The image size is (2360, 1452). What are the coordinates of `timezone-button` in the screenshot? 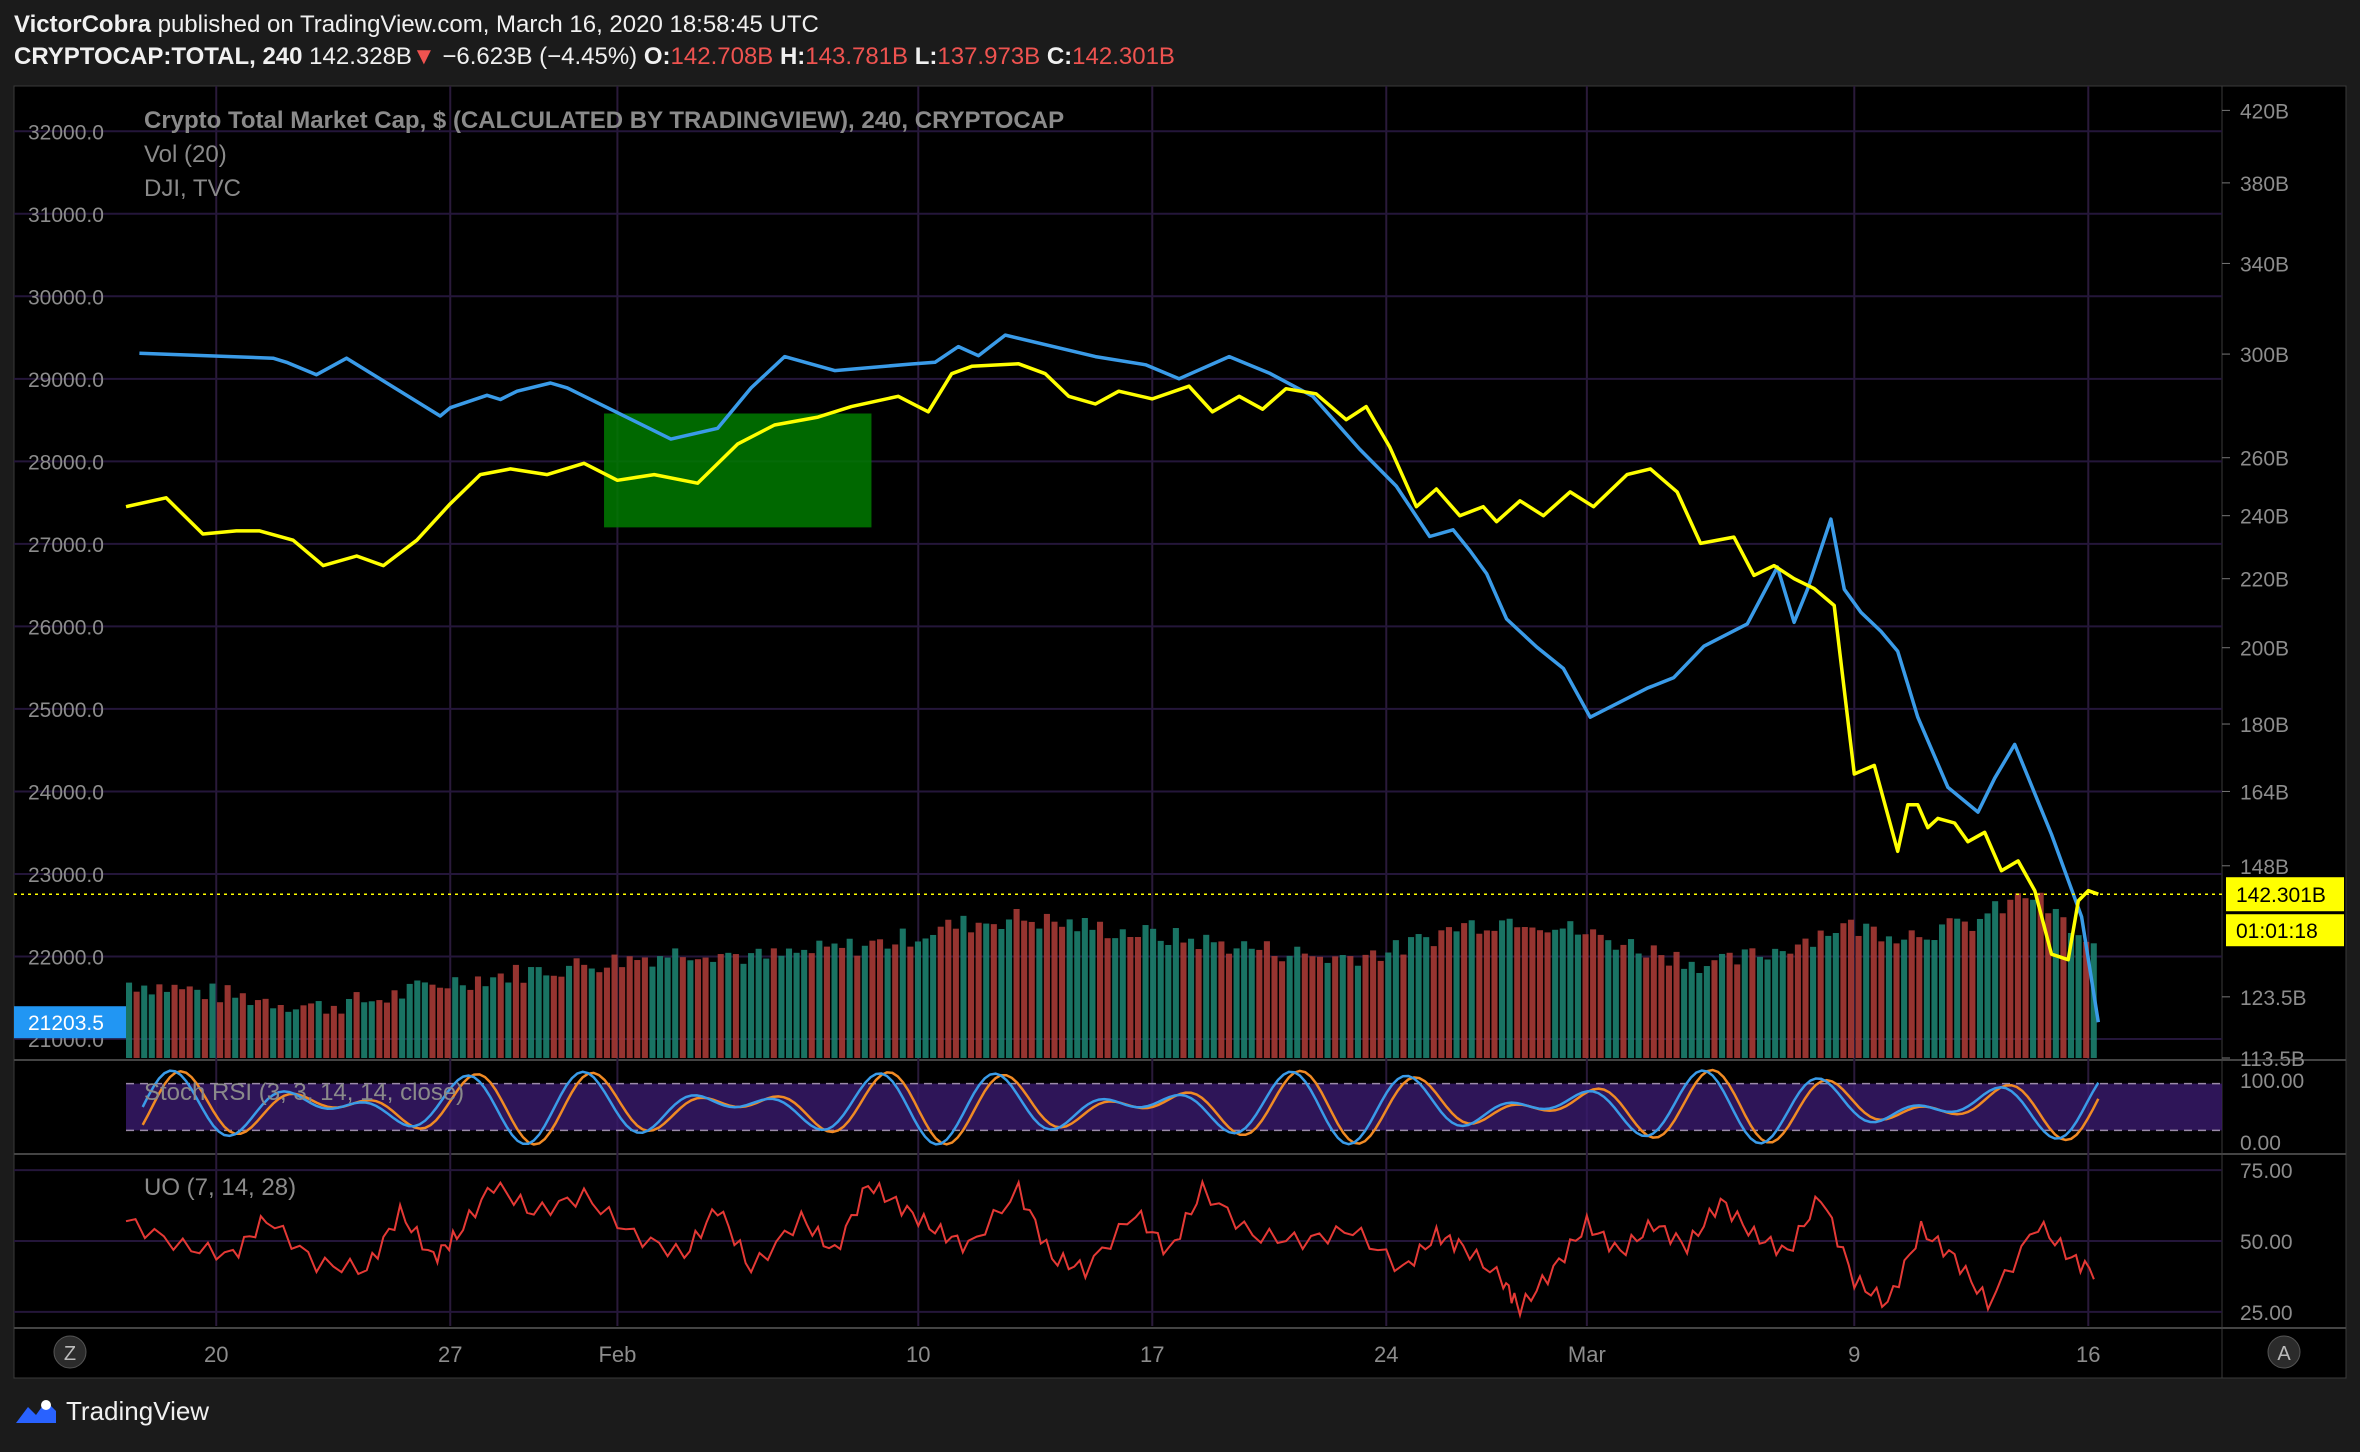 It's located at (70, 1352).